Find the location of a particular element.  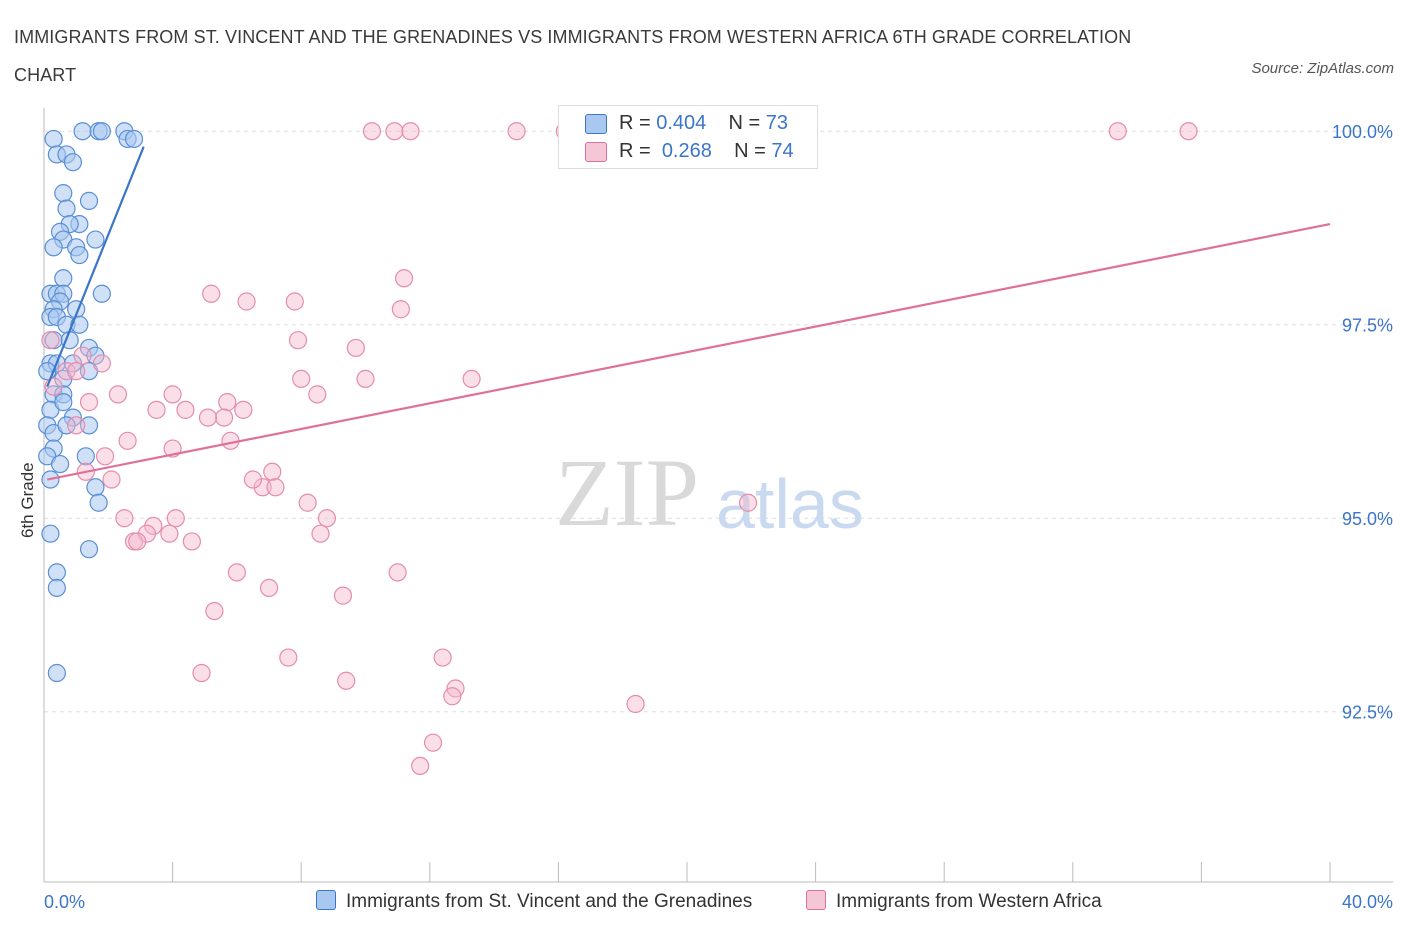

watermark-atlas: atlas is located at coordinates (790, 504).